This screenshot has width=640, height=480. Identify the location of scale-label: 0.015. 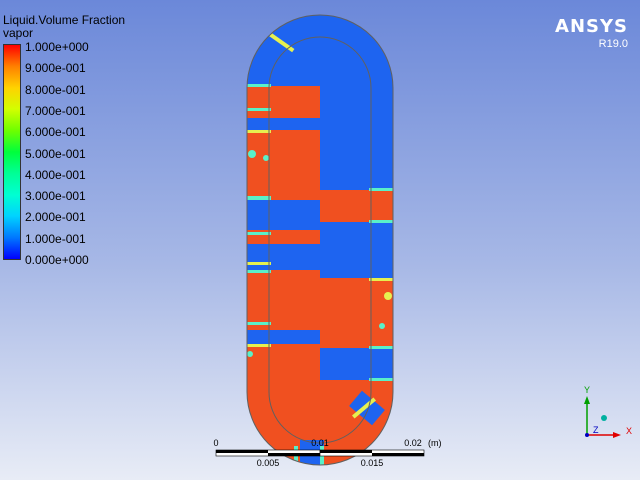
(372, 463).